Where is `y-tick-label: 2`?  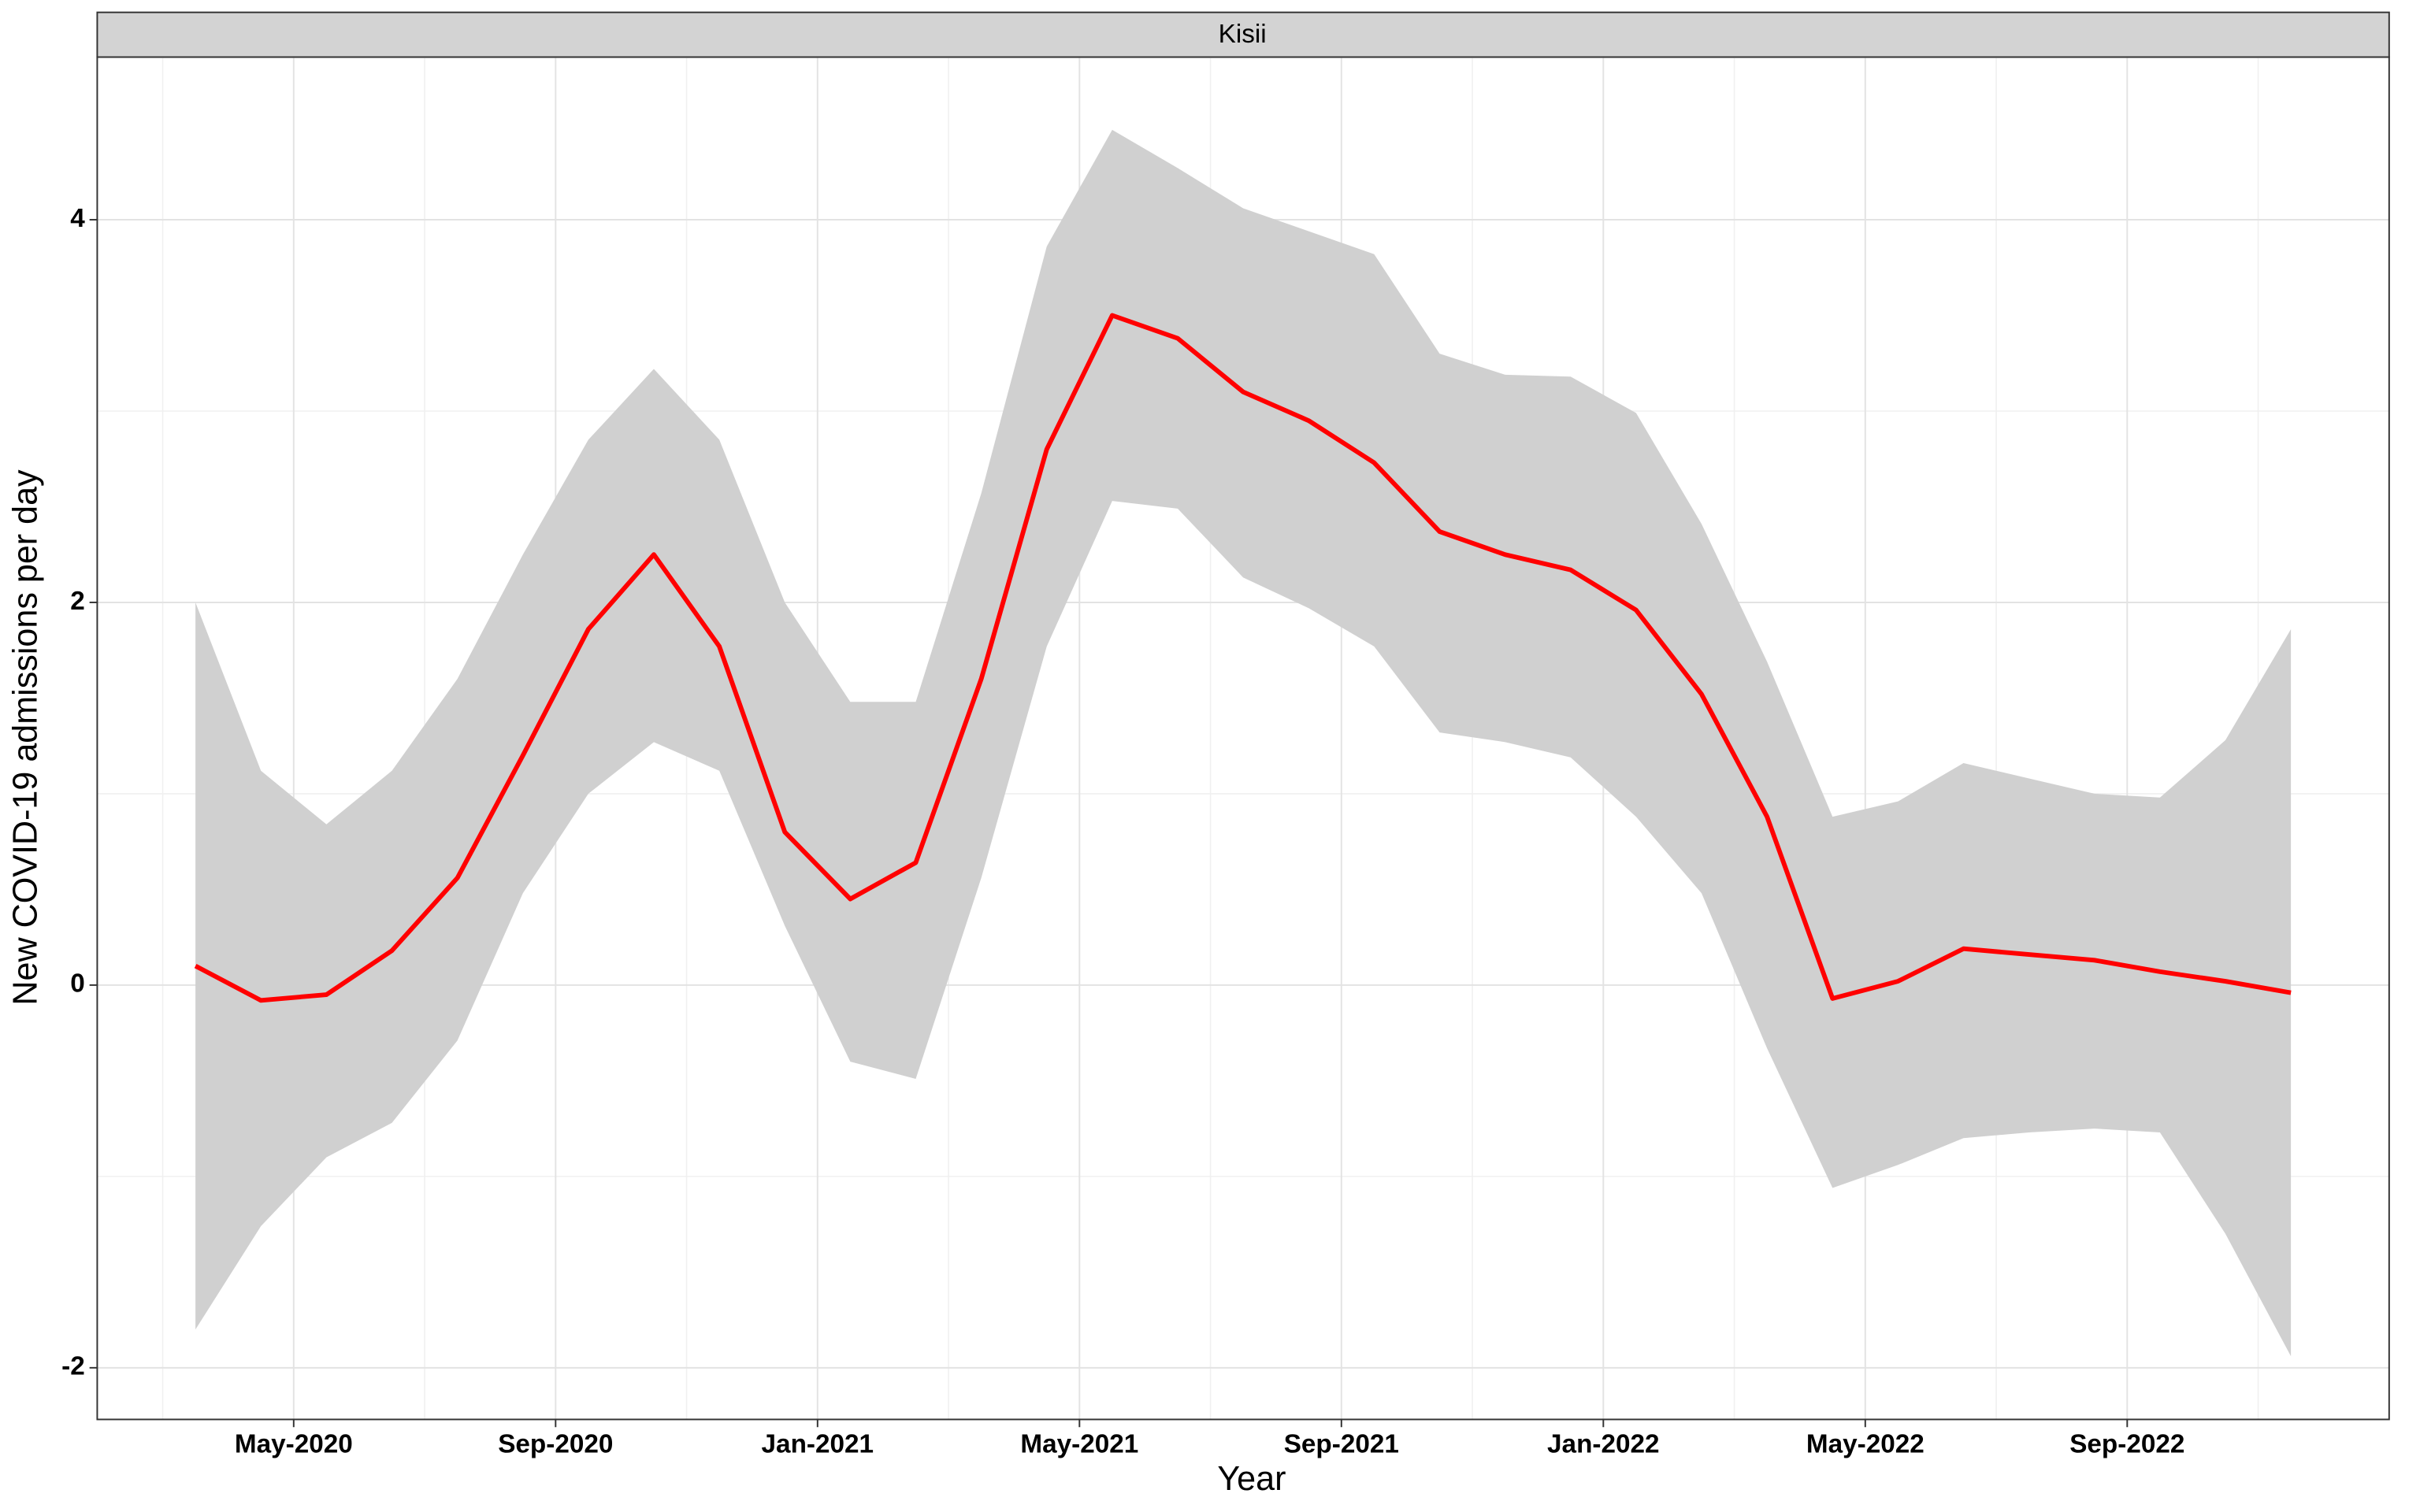
y-tick-label: 2 is located at coordinates (77, 601).